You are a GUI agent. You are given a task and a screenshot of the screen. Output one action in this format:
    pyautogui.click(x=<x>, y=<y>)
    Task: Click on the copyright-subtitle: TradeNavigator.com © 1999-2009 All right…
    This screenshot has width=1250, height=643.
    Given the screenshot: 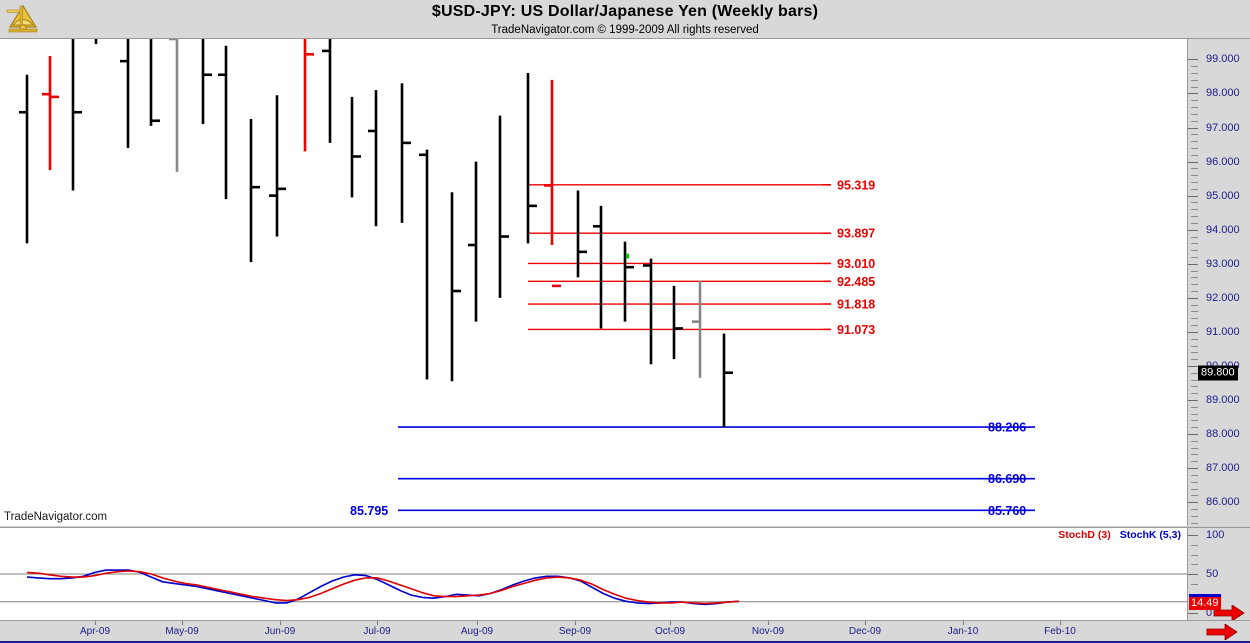 What is the action you would take?
    pyautogui.click(x=625, y=30)
    